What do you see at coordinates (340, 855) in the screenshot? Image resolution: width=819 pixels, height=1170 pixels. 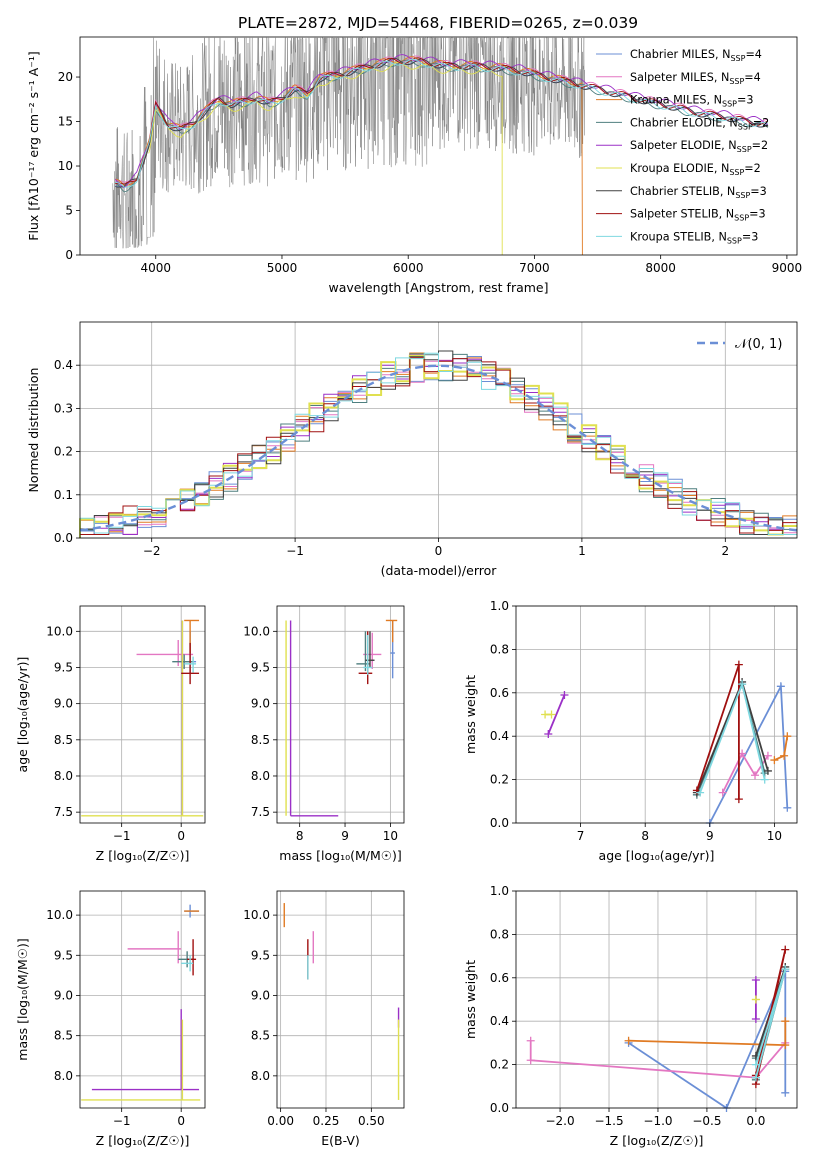 I see `x-axis-label: mass [log₁₀(M/M☉)]` at bounding box center [340, 855].